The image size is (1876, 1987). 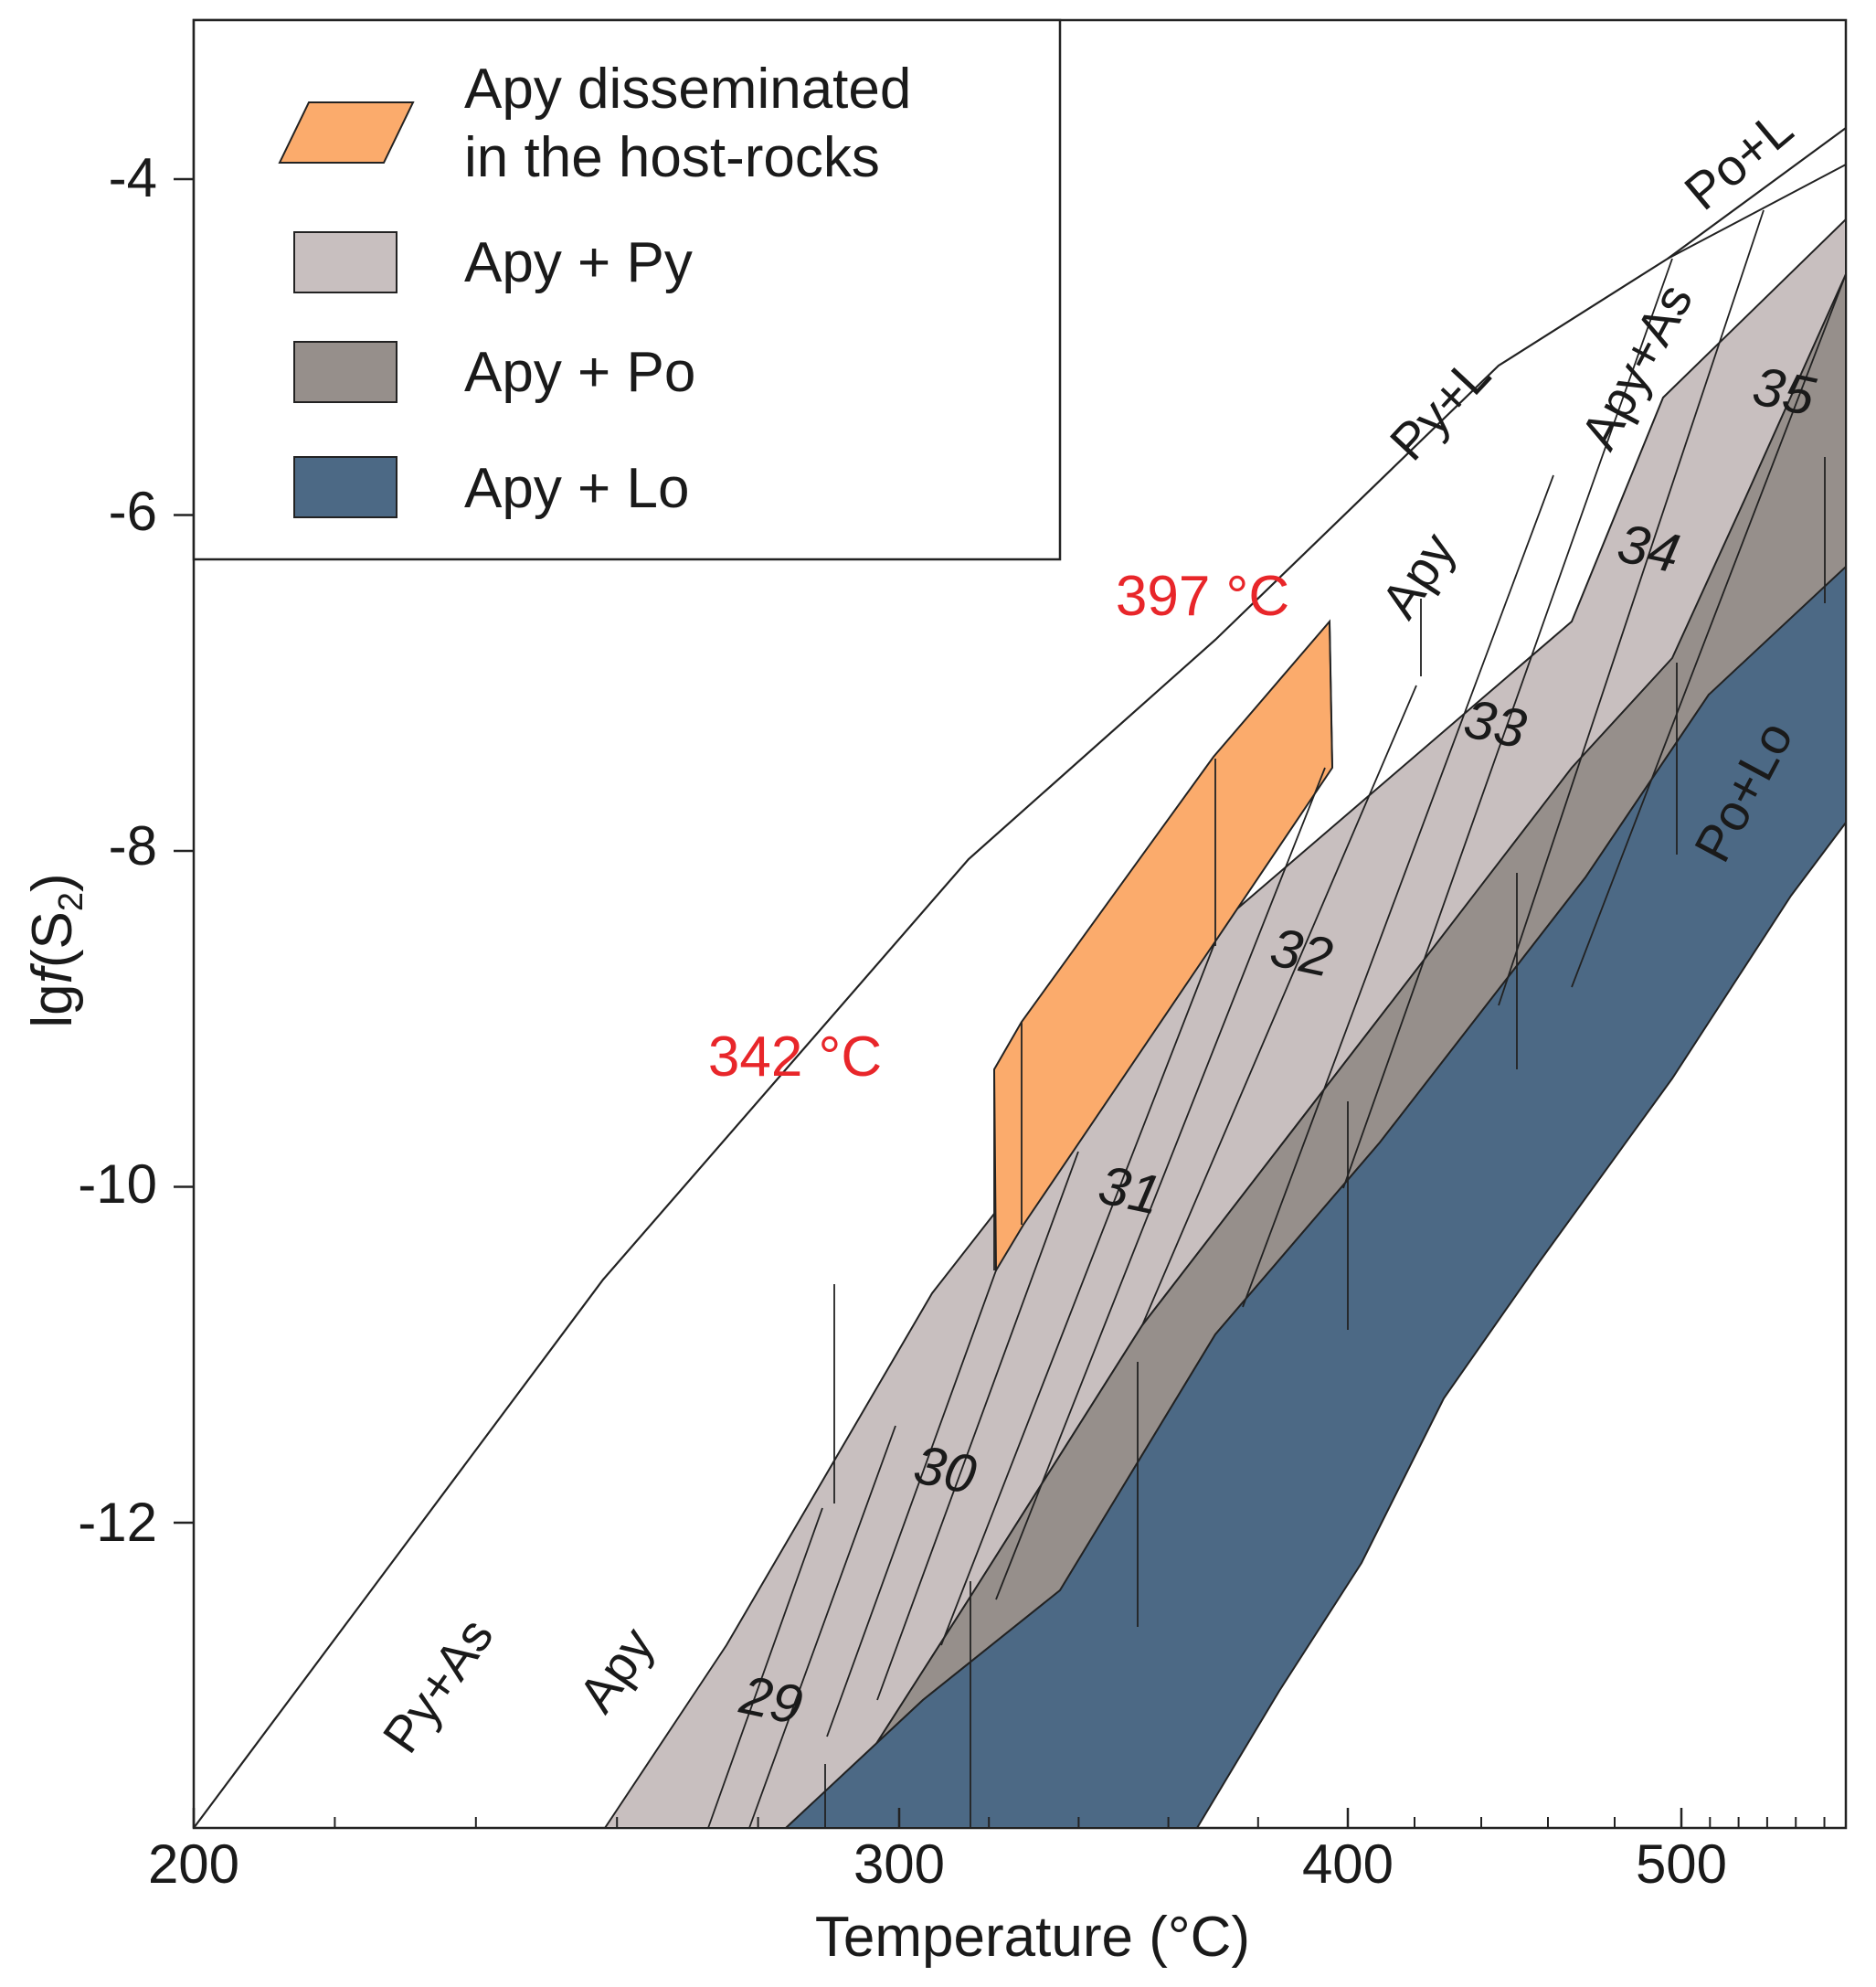 What do you see at coordinates (55, 950) in the screenshot?
I see `y-axis-title: lgf(S2)` at bounding box center [55, 950].